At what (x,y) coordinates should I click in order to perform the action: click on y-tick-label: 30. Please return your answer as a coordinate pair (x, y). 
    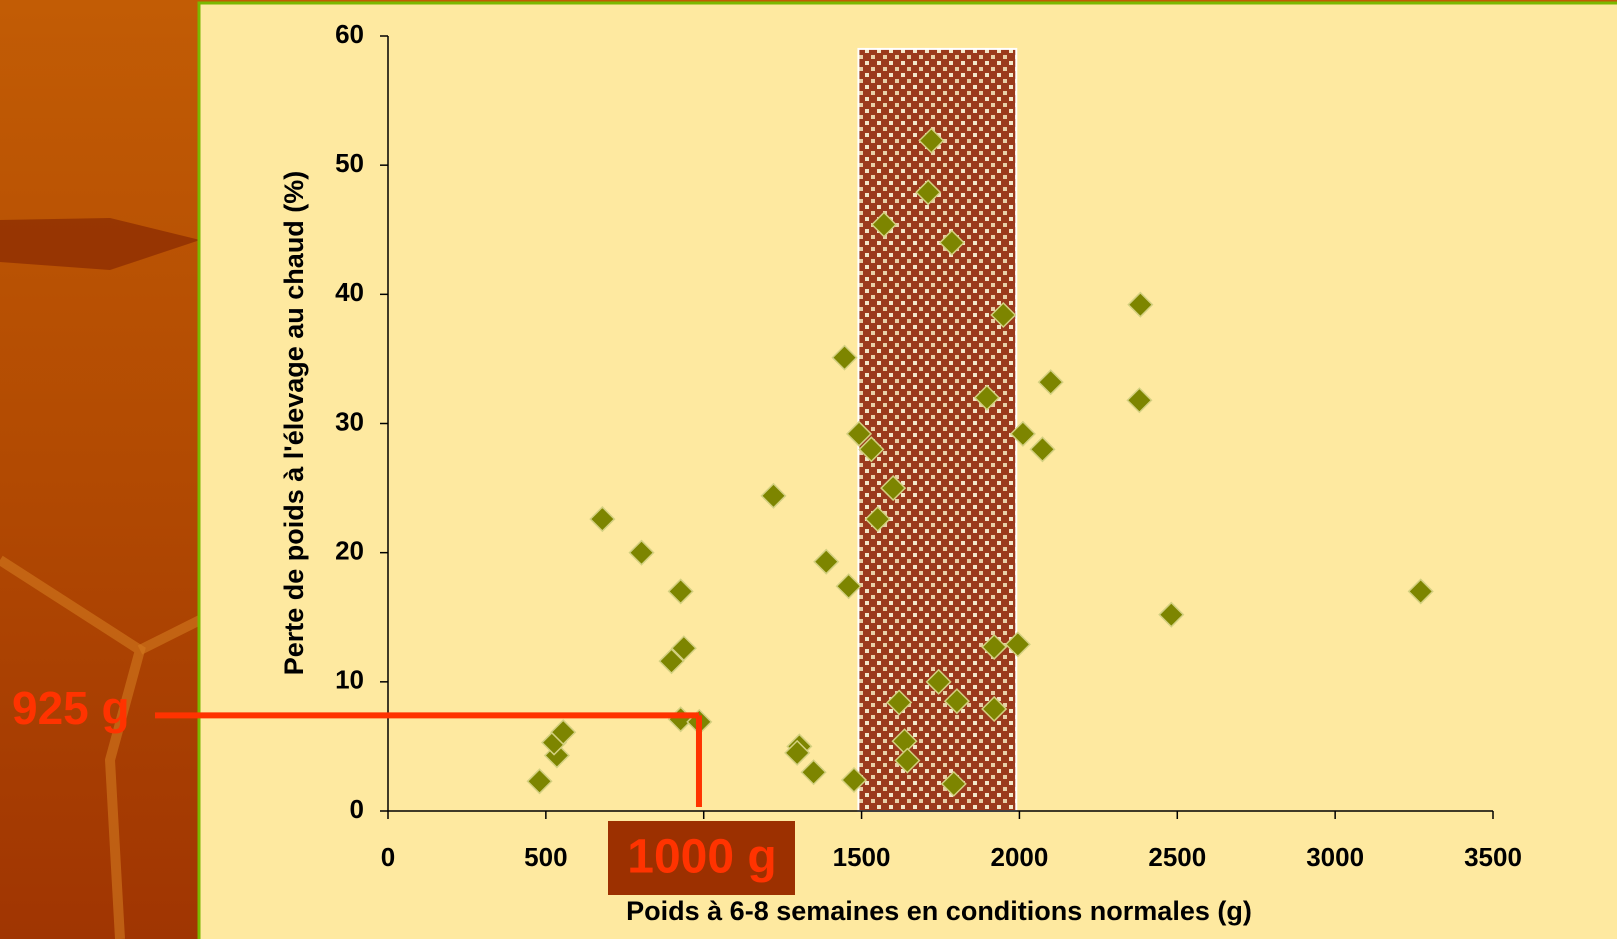
    Looking at the image, I should click on (349, 421).